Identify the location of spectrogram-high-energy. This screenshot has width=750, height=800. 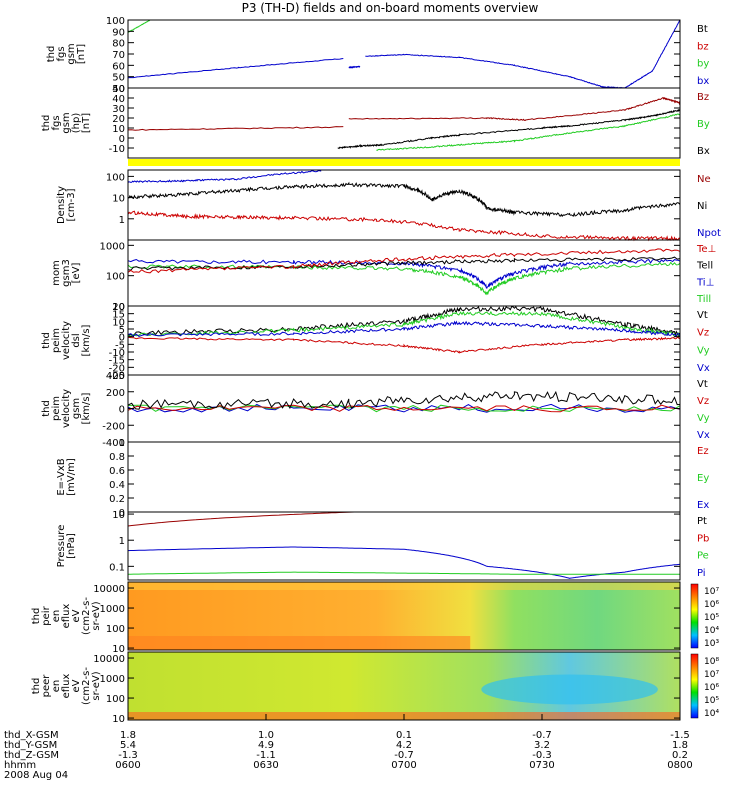
(404, 586).